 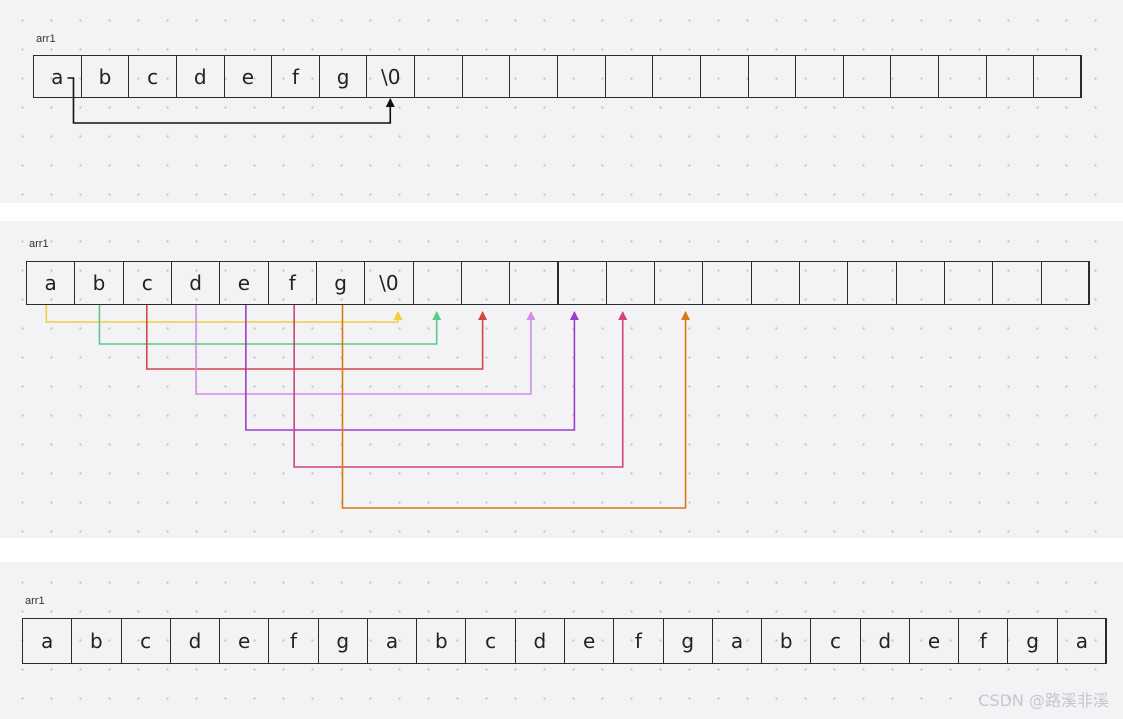 I want to click on watermark: CSDN @路溪非溪, so click(x=1043, y=700).